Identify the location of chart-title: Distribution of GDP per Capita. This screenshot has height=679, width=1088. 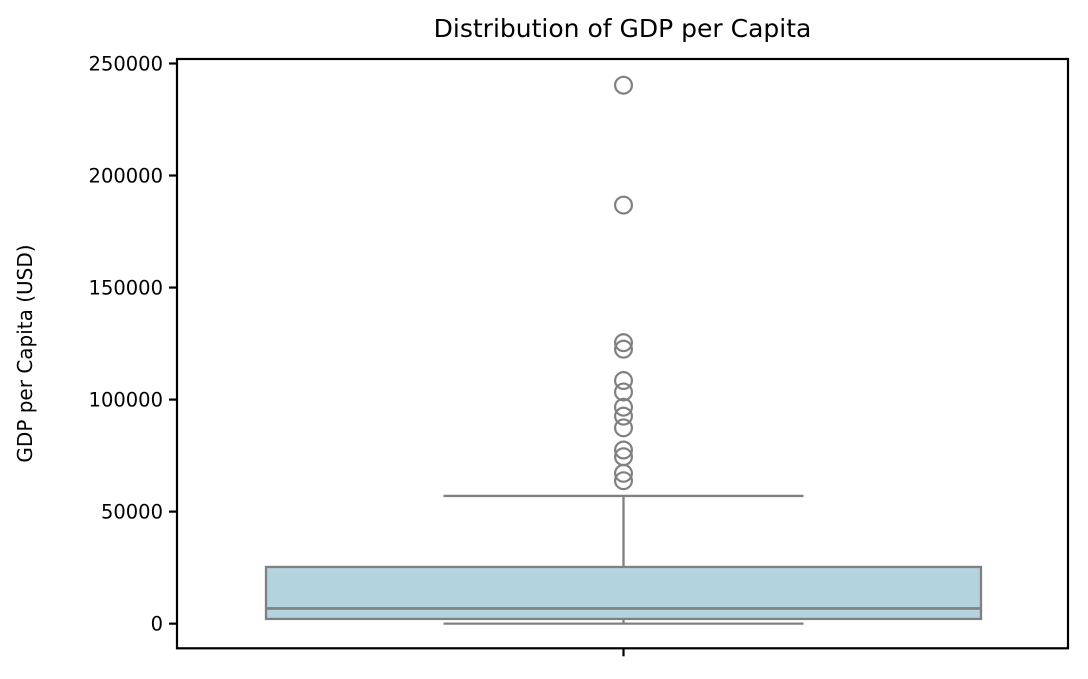
(623, 28).